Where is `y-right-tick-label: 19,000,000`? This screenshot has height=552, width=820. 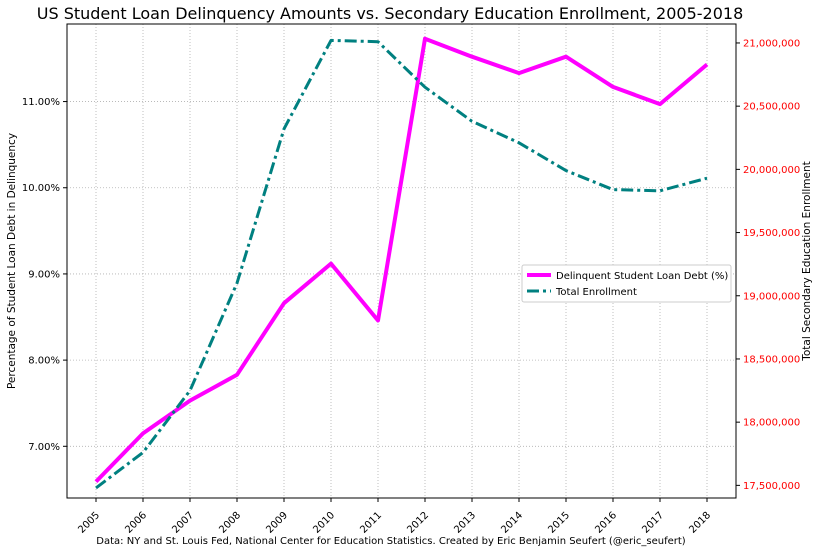 y-right-tick-label: 19,000,000 is located at coordinates (771, 296).